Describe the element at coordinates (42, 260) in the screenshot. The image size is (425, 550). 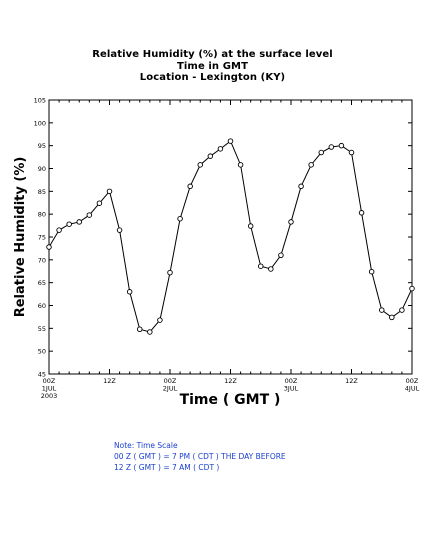
I see `y-tick-label: 70` at that location.